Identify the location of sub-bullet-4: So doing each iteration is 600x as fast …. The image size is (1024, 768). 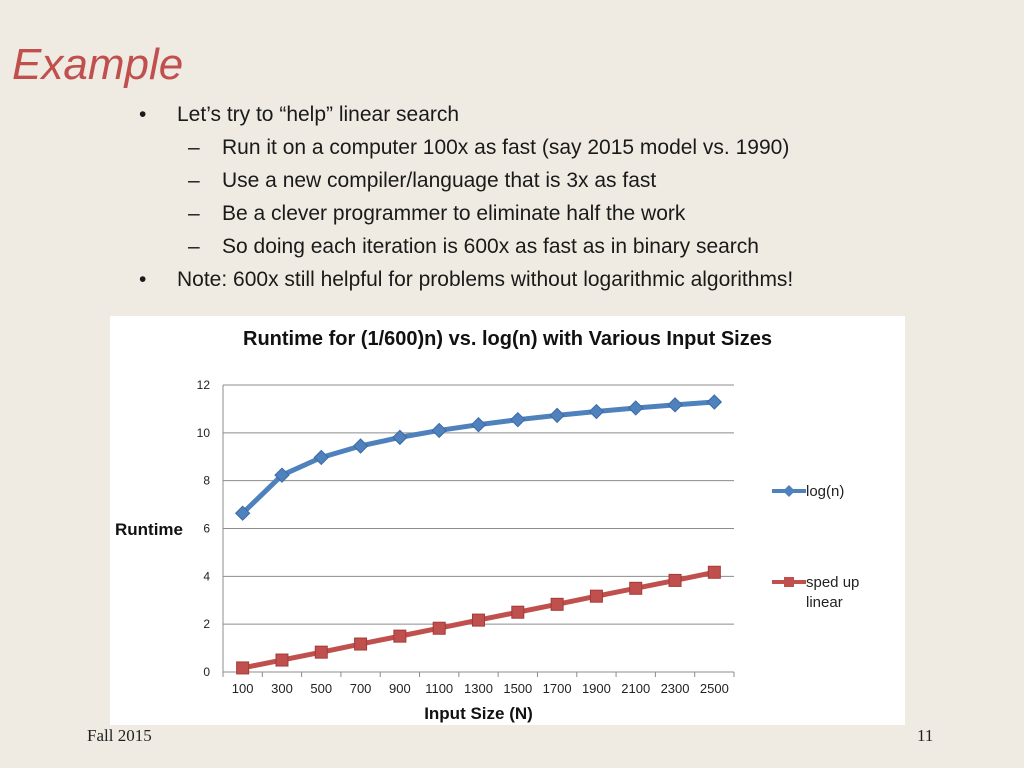
(490, 246).